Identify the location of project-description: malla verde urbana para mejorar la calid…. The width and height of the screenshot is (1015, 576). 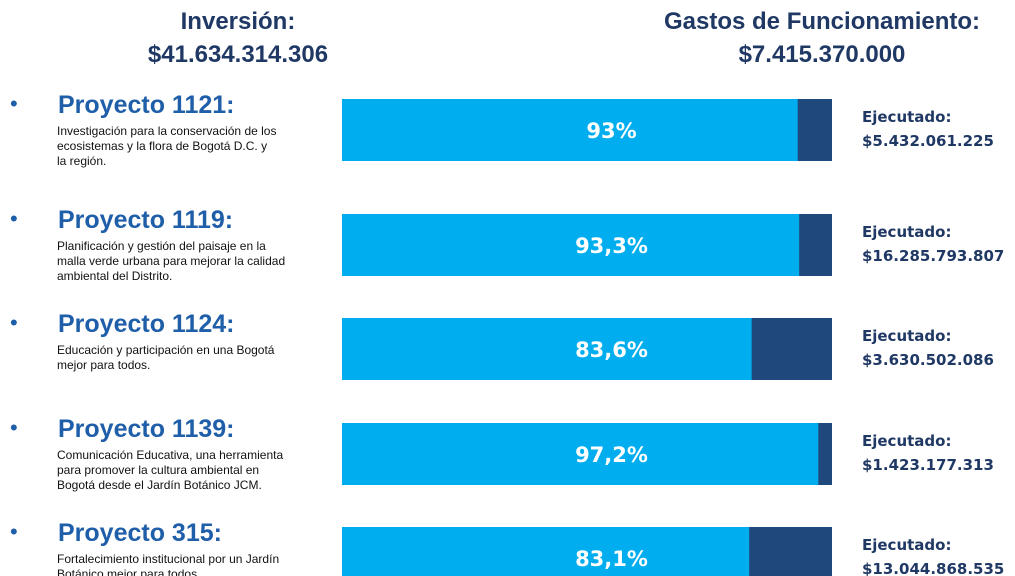
(171, 261).